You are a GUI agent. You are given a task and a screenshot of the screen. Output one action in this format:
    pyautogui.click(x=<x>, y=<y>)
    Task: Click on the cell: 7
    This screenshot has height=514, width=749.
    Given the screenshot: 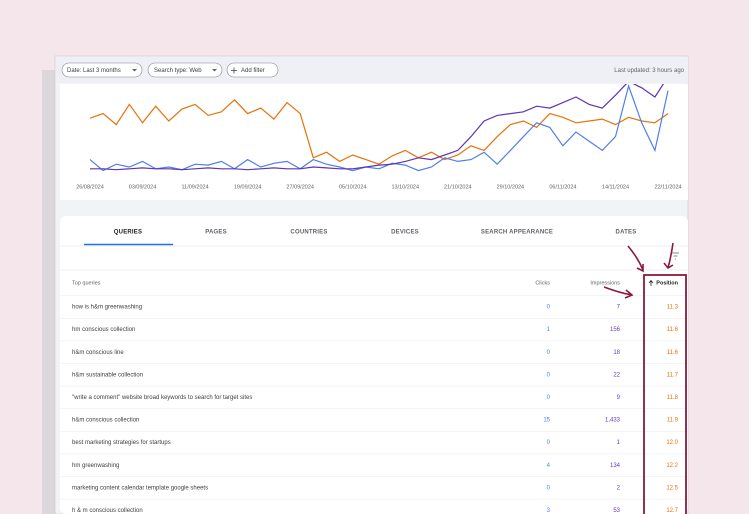 What is the action you would take?
    pyautogui.click(x=619, y=308)
    